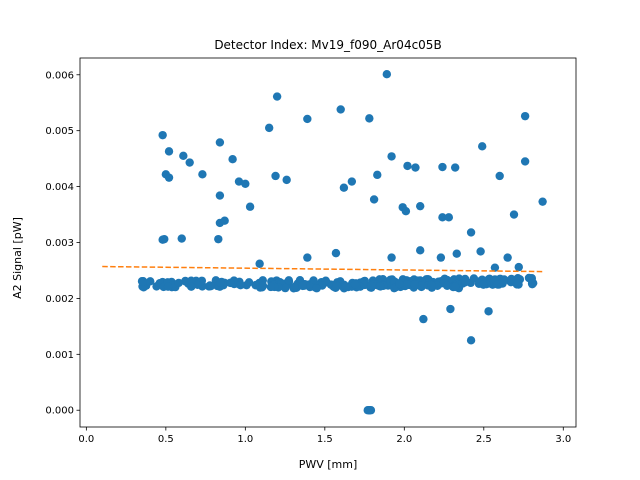 This screenshot has width=640, height=480. Describe the element at coordinates (59, 75) in the screenshot. I see `y-tick-label: 0.006` at that location.